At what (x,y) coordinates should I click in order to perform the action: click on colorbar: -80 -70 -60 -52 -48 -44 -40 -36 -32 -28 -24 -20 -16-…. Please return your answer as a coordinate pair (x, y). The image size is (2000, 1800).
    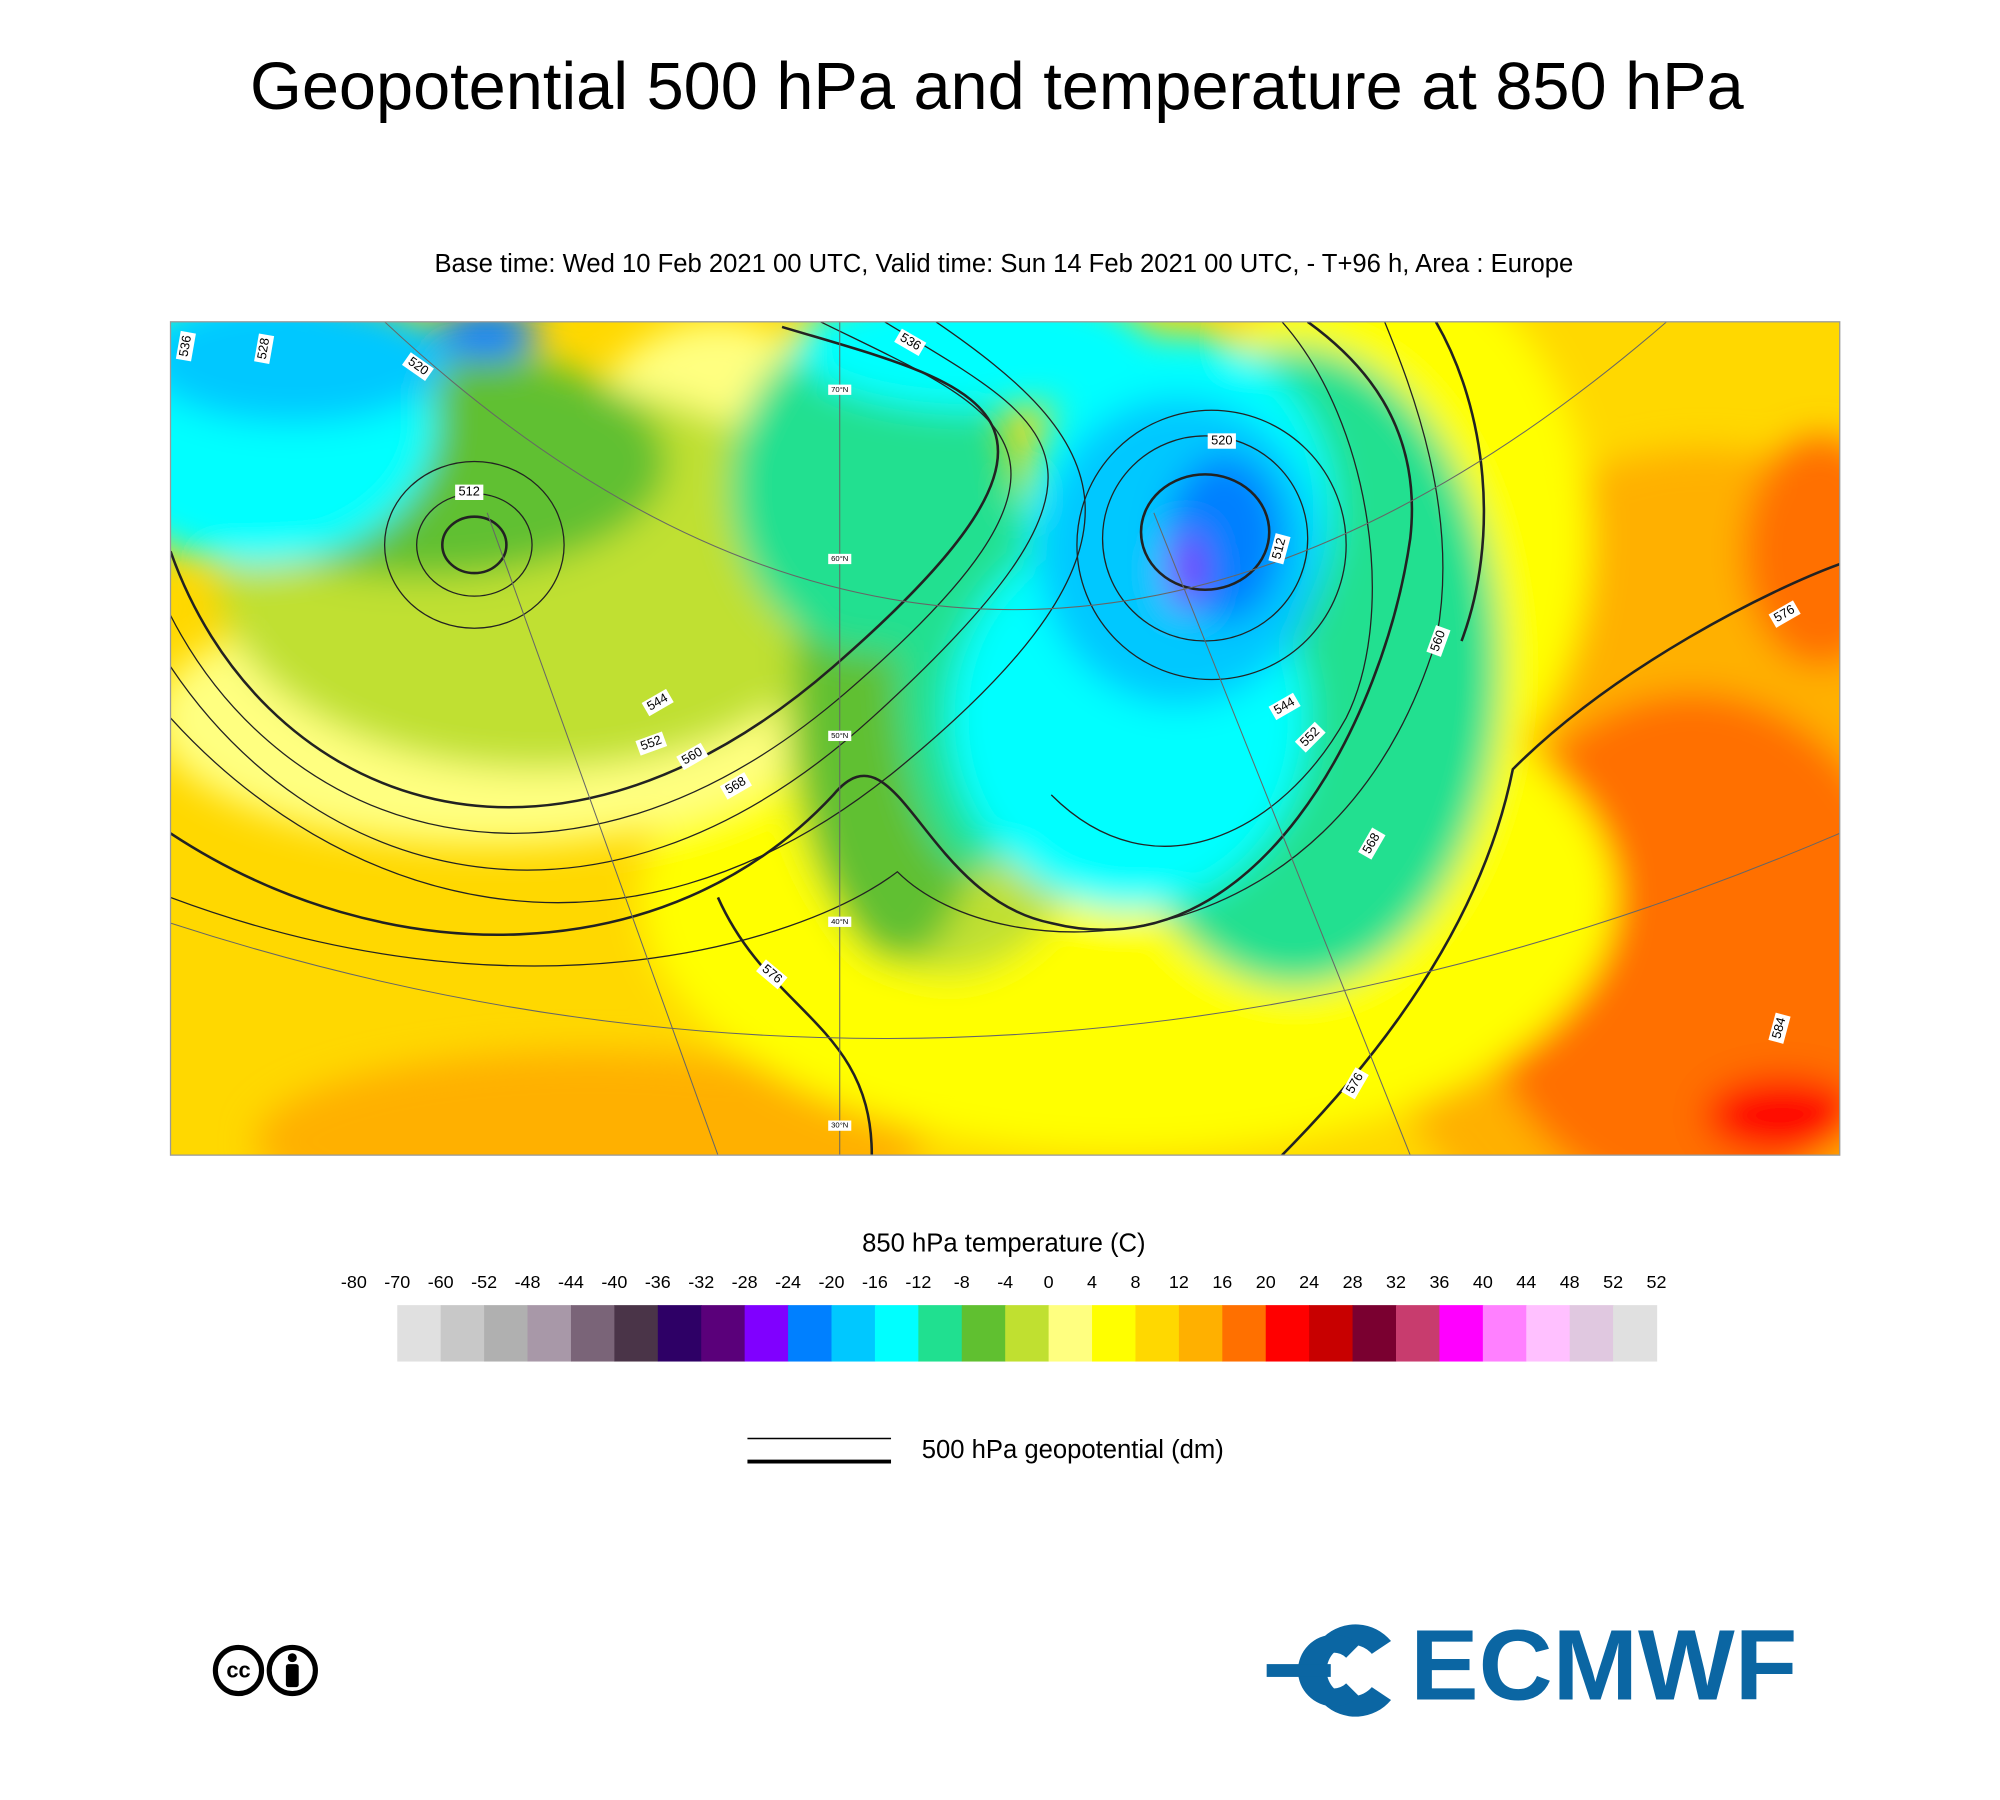
    Looking at the image, I should click on (1004, 1317).